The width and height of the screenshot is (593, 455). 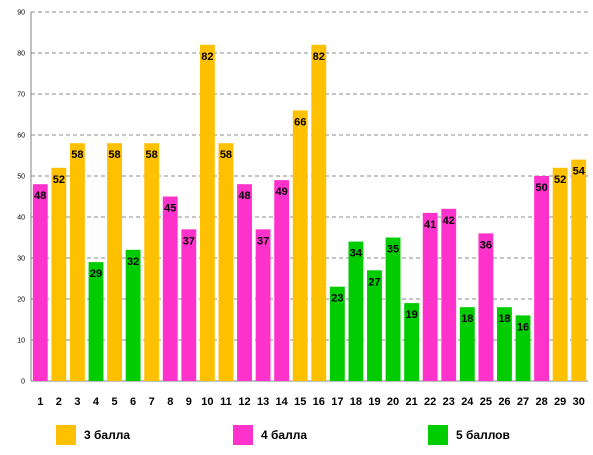 I want to click on y-tick-label: 70, so click(x=21, y=95).